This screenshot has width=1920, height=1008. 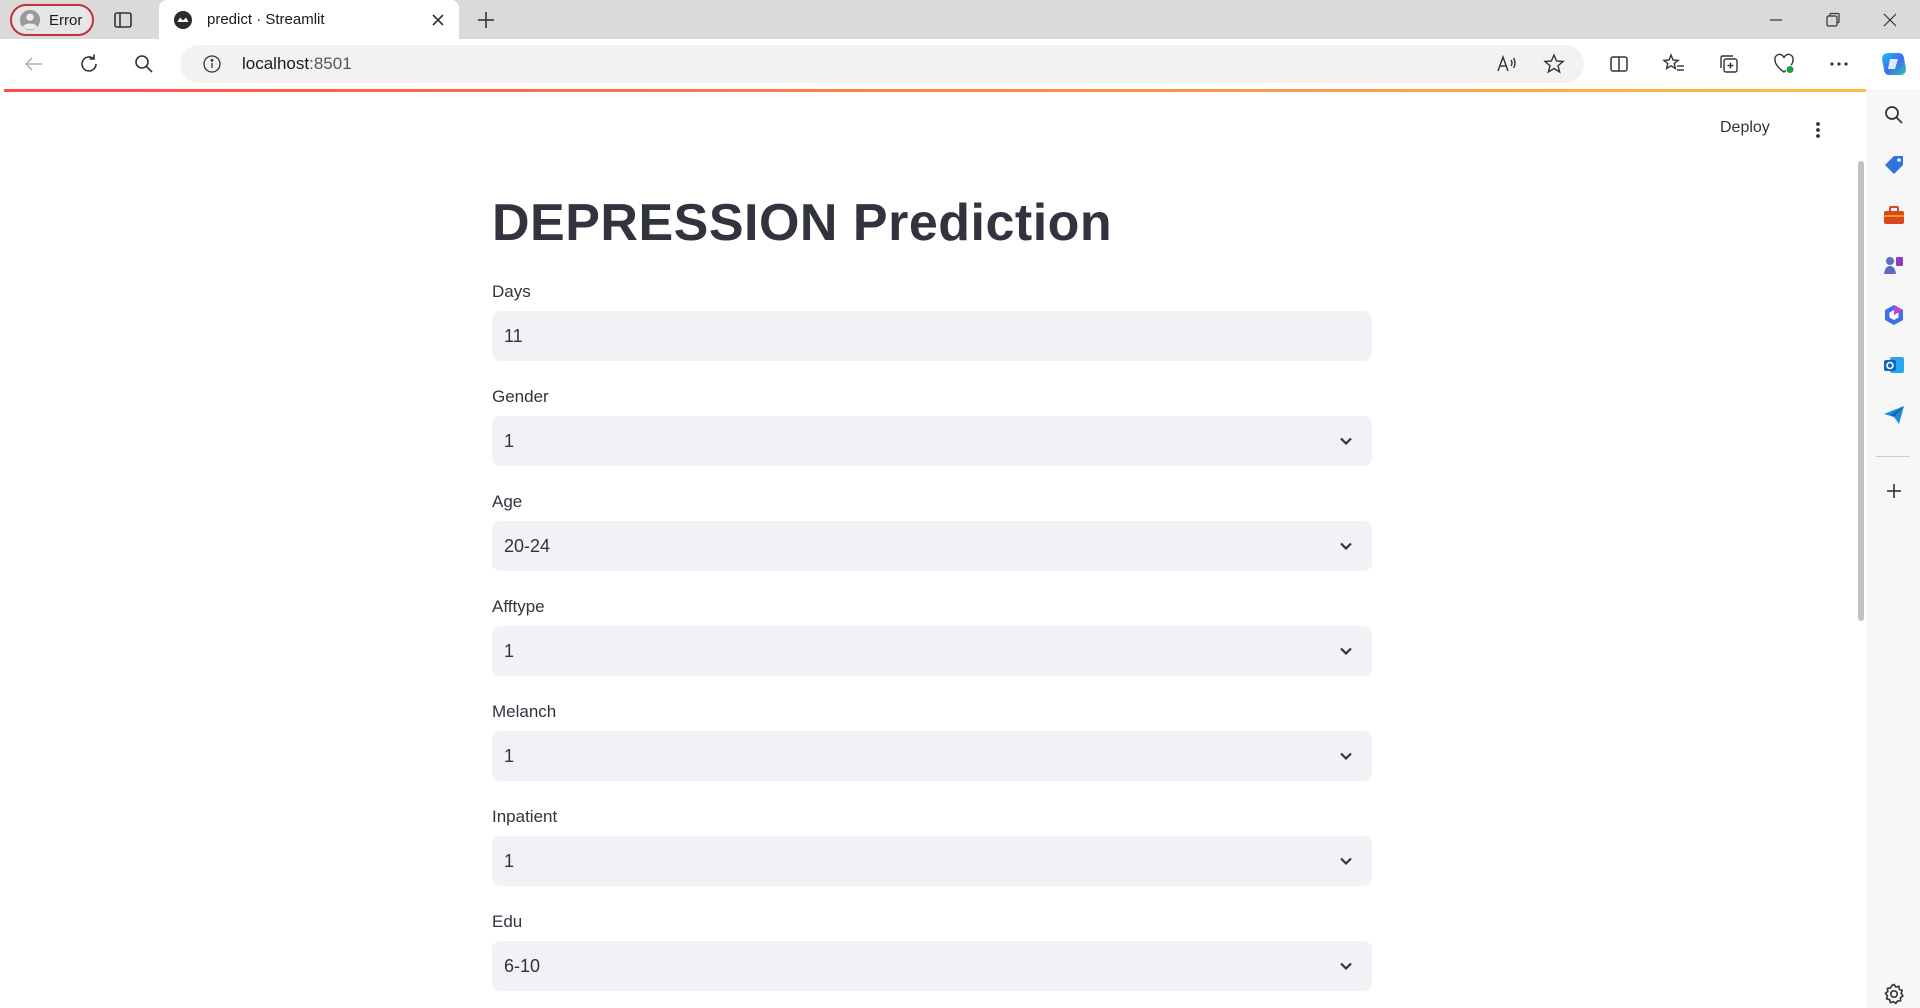 I want to click on sidebar-settings-icon, so click(x=1894, y=994).